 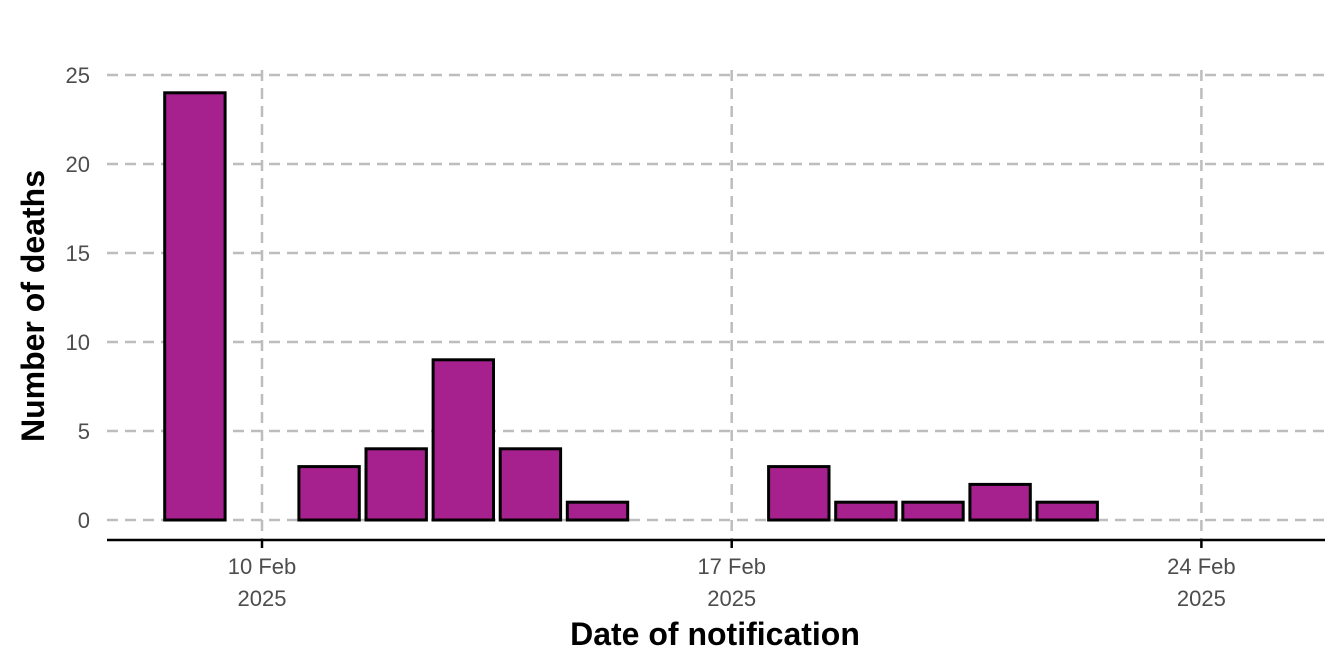 What do you see at coordinates (715, 634) in the screenshot?
I see `x-axis-title: Date of notification` at bounding box center [715, 634].